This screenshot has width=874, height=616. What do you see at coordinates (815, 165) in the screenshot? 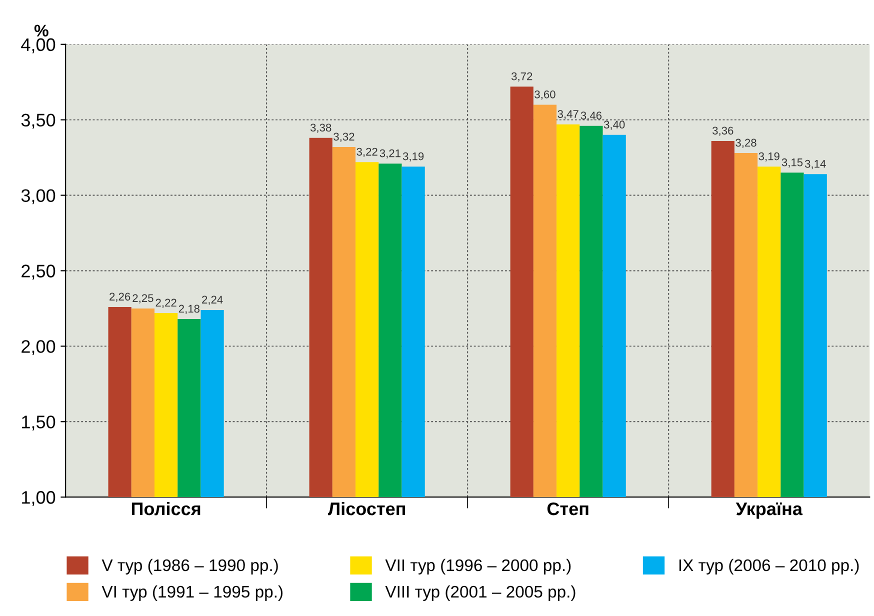
I see `text: 3,14` at bounding box center [815, 165].